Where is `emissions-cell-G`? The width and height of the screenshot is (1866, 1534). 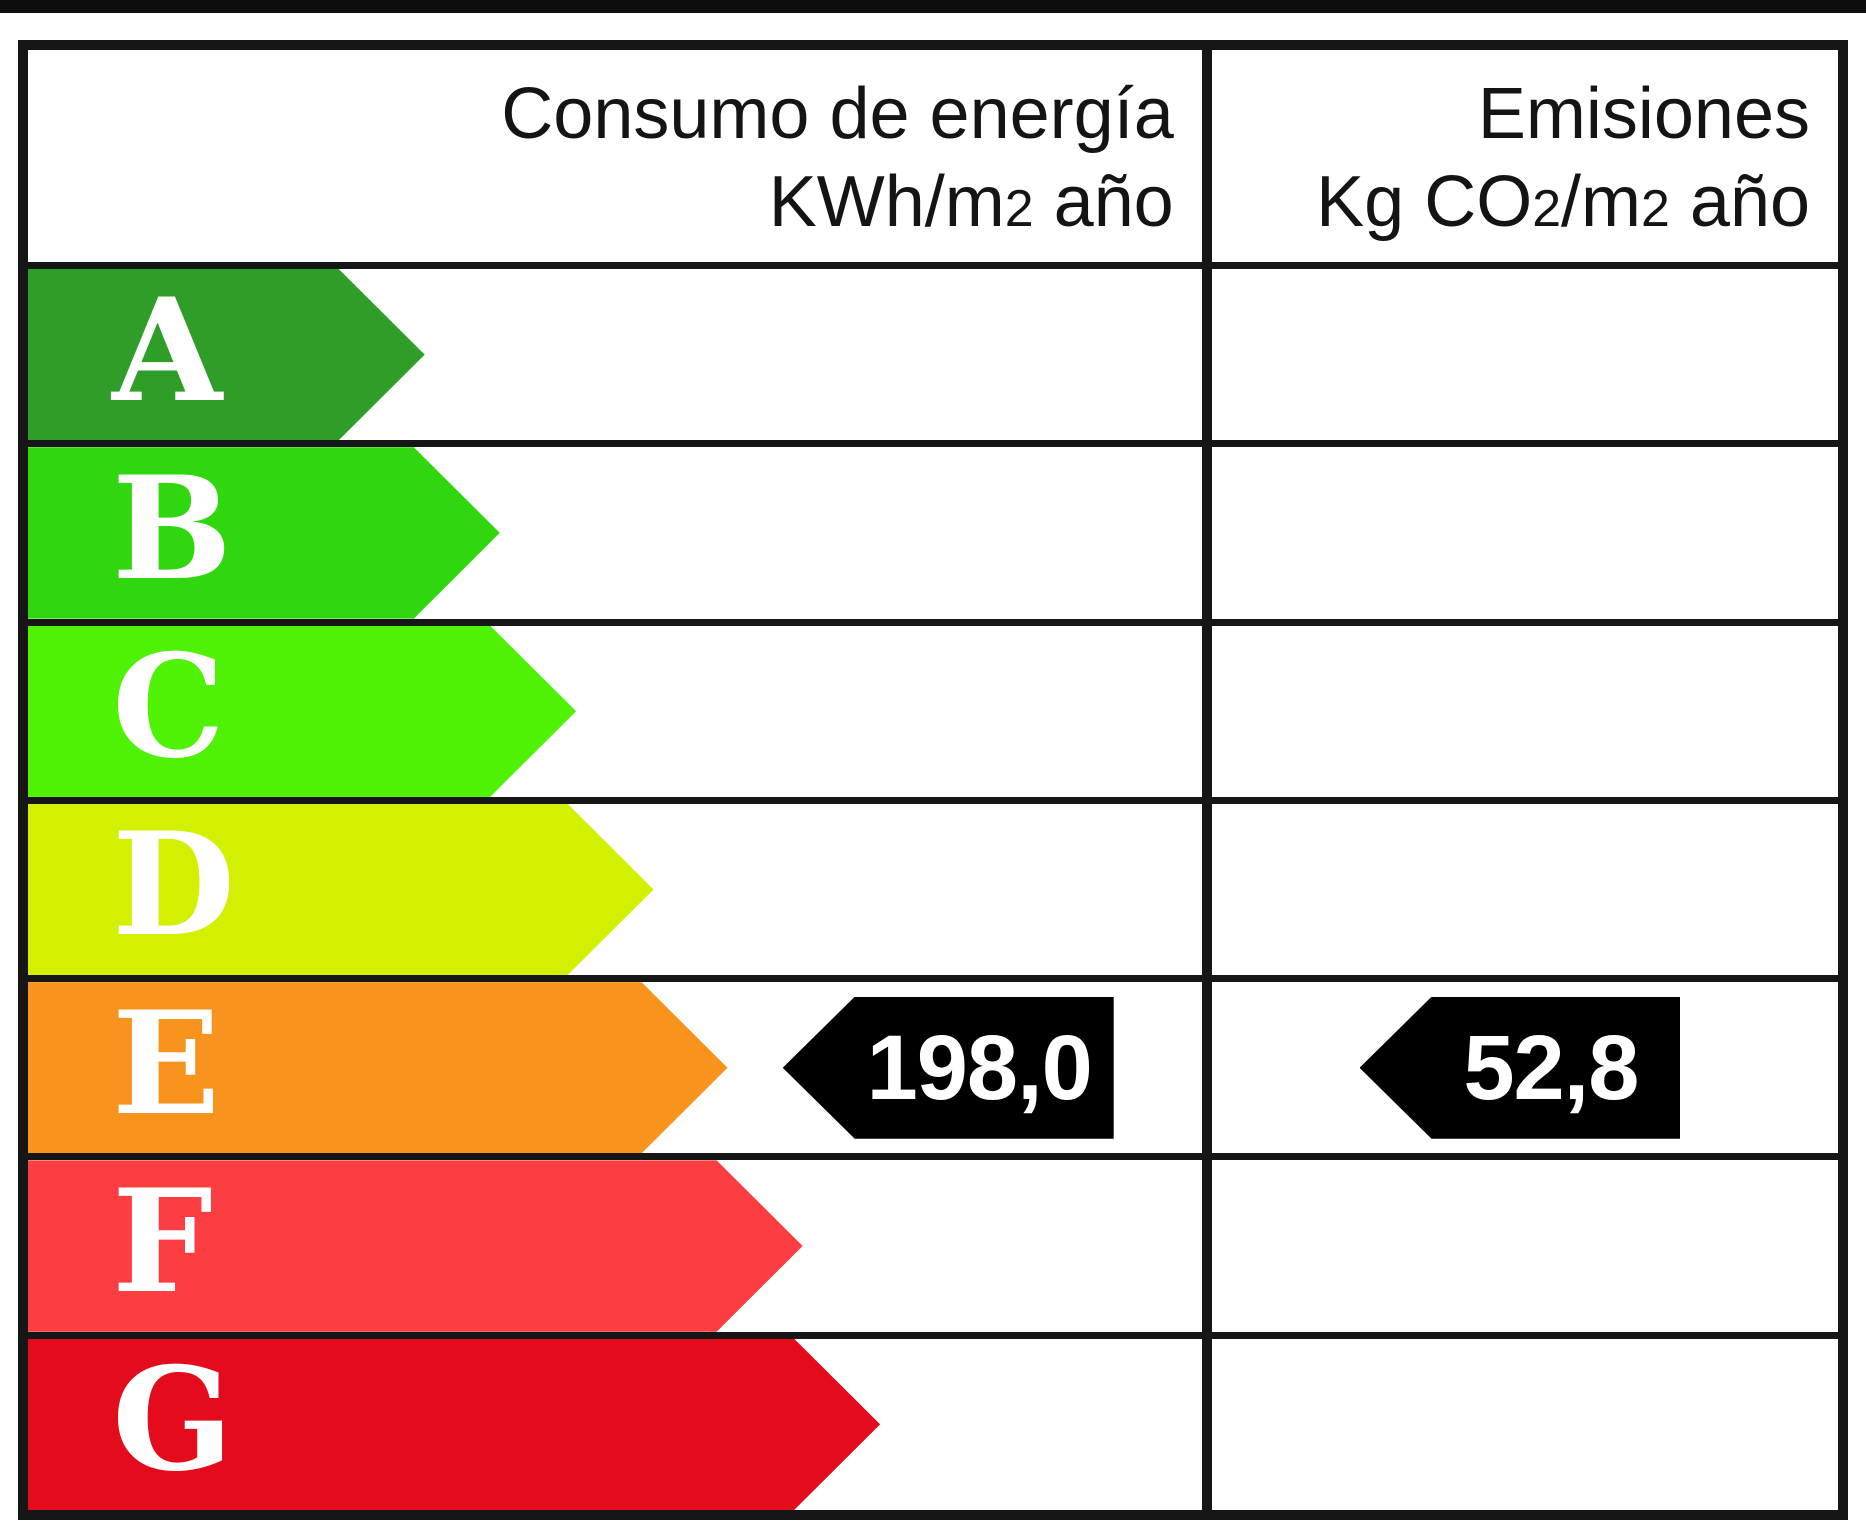
emissions-cell-G is located at coordinates (1525, 1424).